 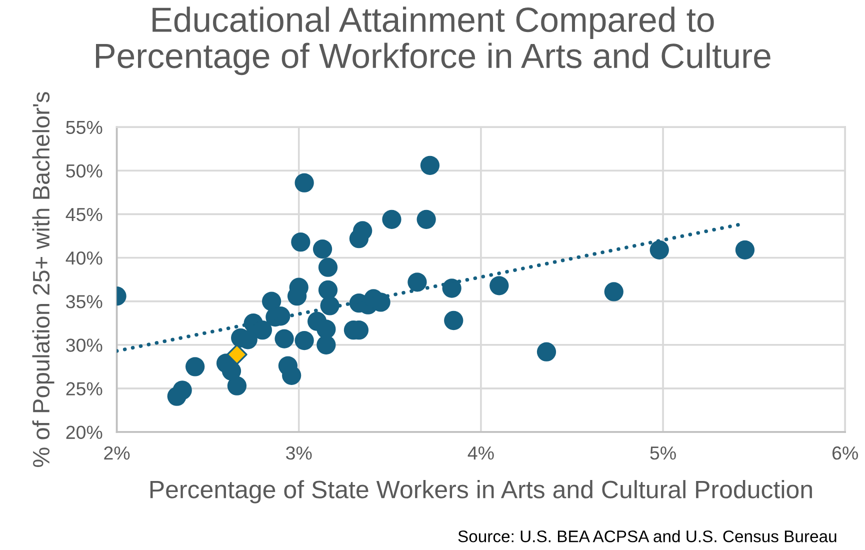 What do you see at coordinates (43, 279) in the screenshot?
I see `y-axis-title: % of Population 25+ with Bachelor's` at bounding box center [43, 279].